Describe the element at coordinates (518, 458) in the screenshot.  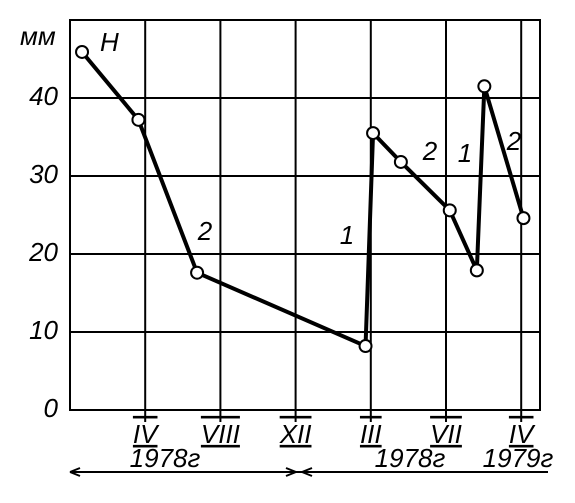
I see `period-label: 1979г` at that location.